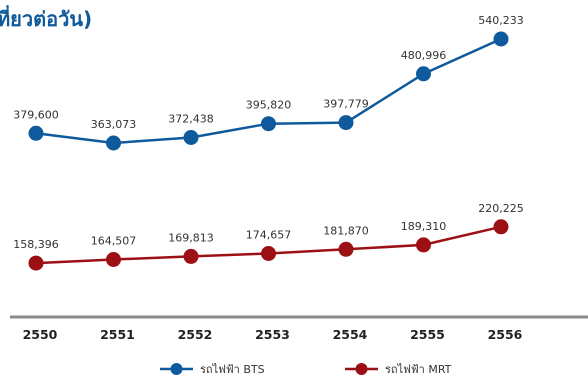 The image size is (588, 377). I want to click on x-tick-label: 2556, so click(505, 334).